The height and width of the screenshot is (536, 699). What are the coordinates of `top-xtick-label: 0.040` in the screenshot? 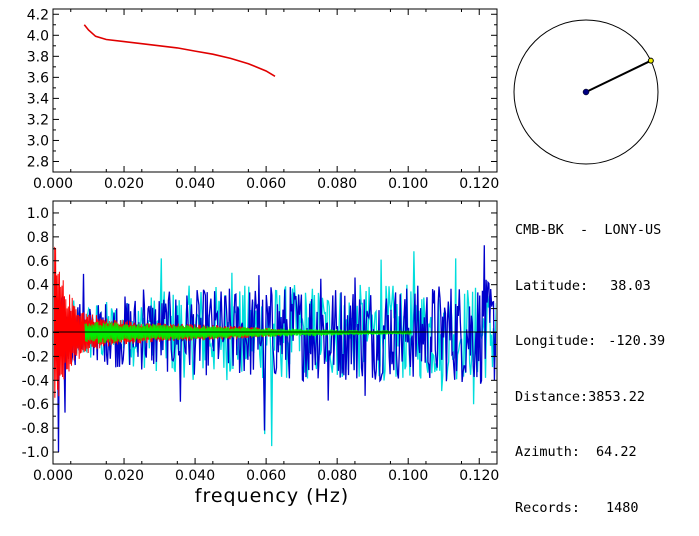 It's located at (195, 184).